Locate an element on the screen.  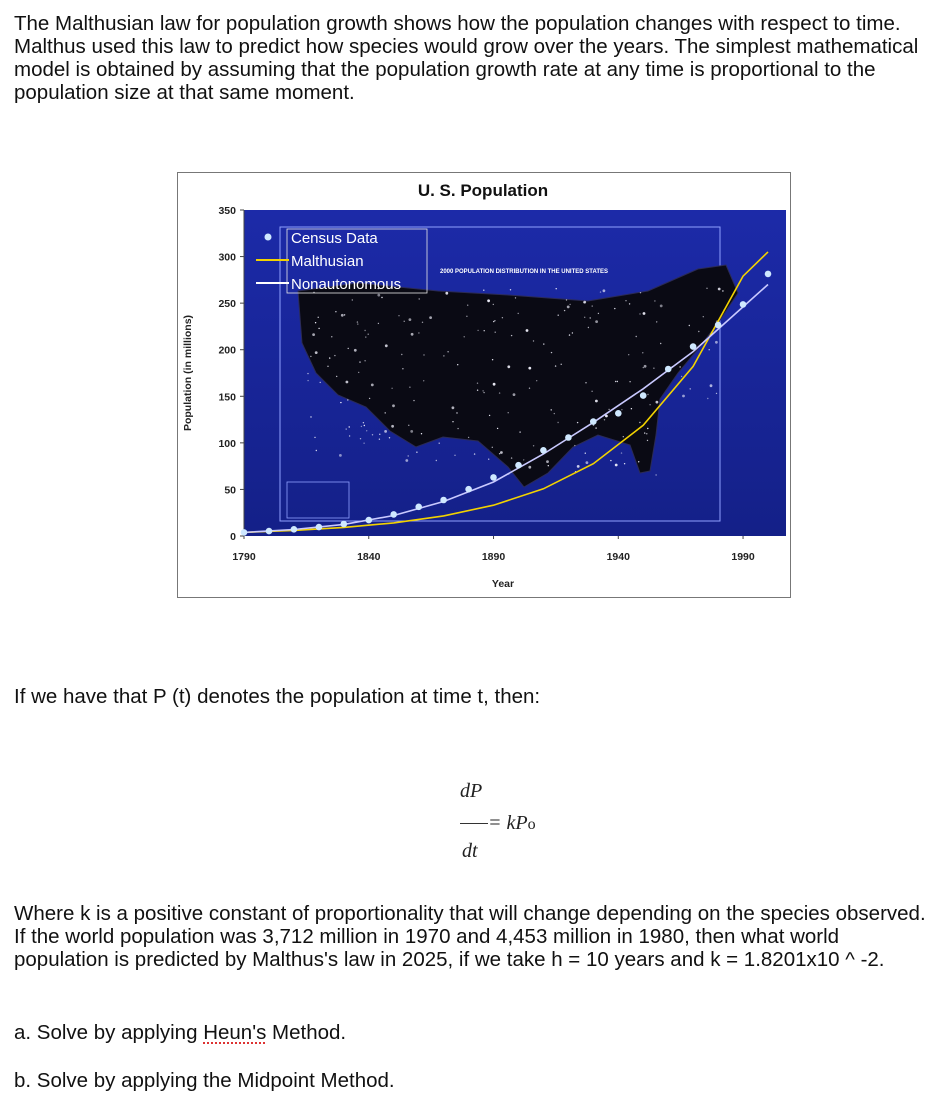
x-tick-label: 1990 is located at coordinates (743, 557).